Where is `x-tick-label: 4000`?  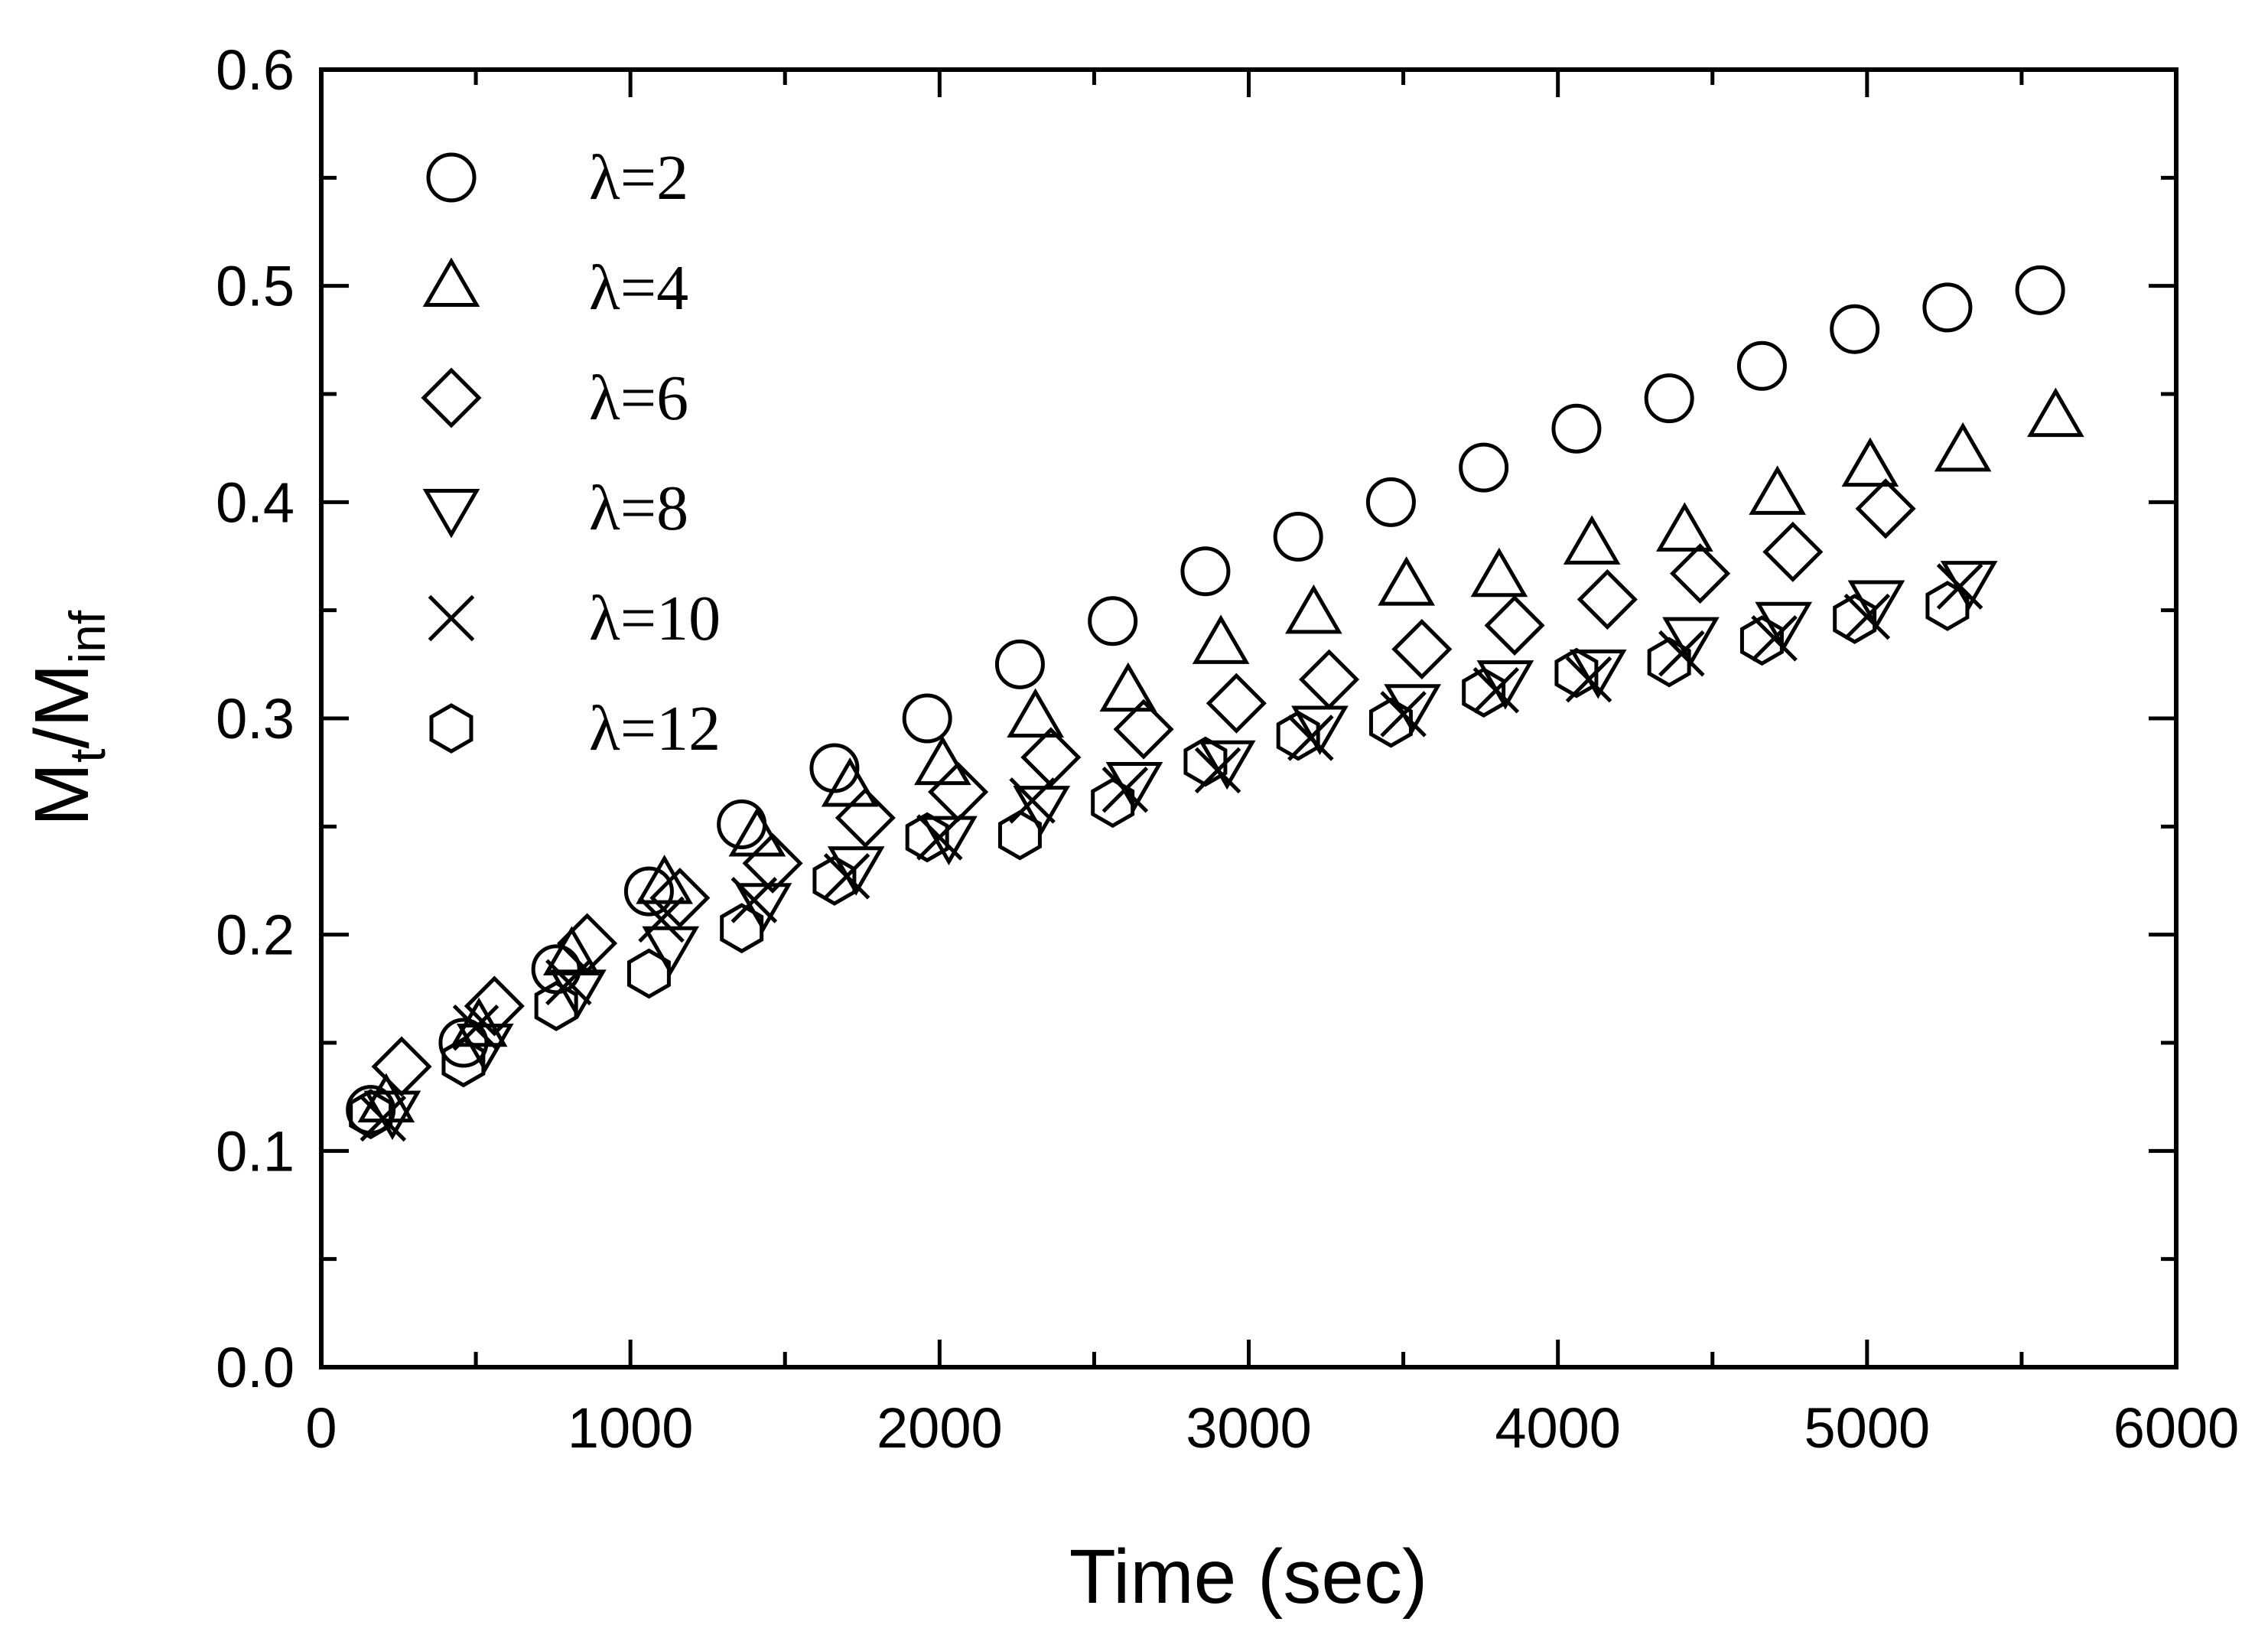 x-tick-label: 4000 is located at coordinates (1558, 1428).